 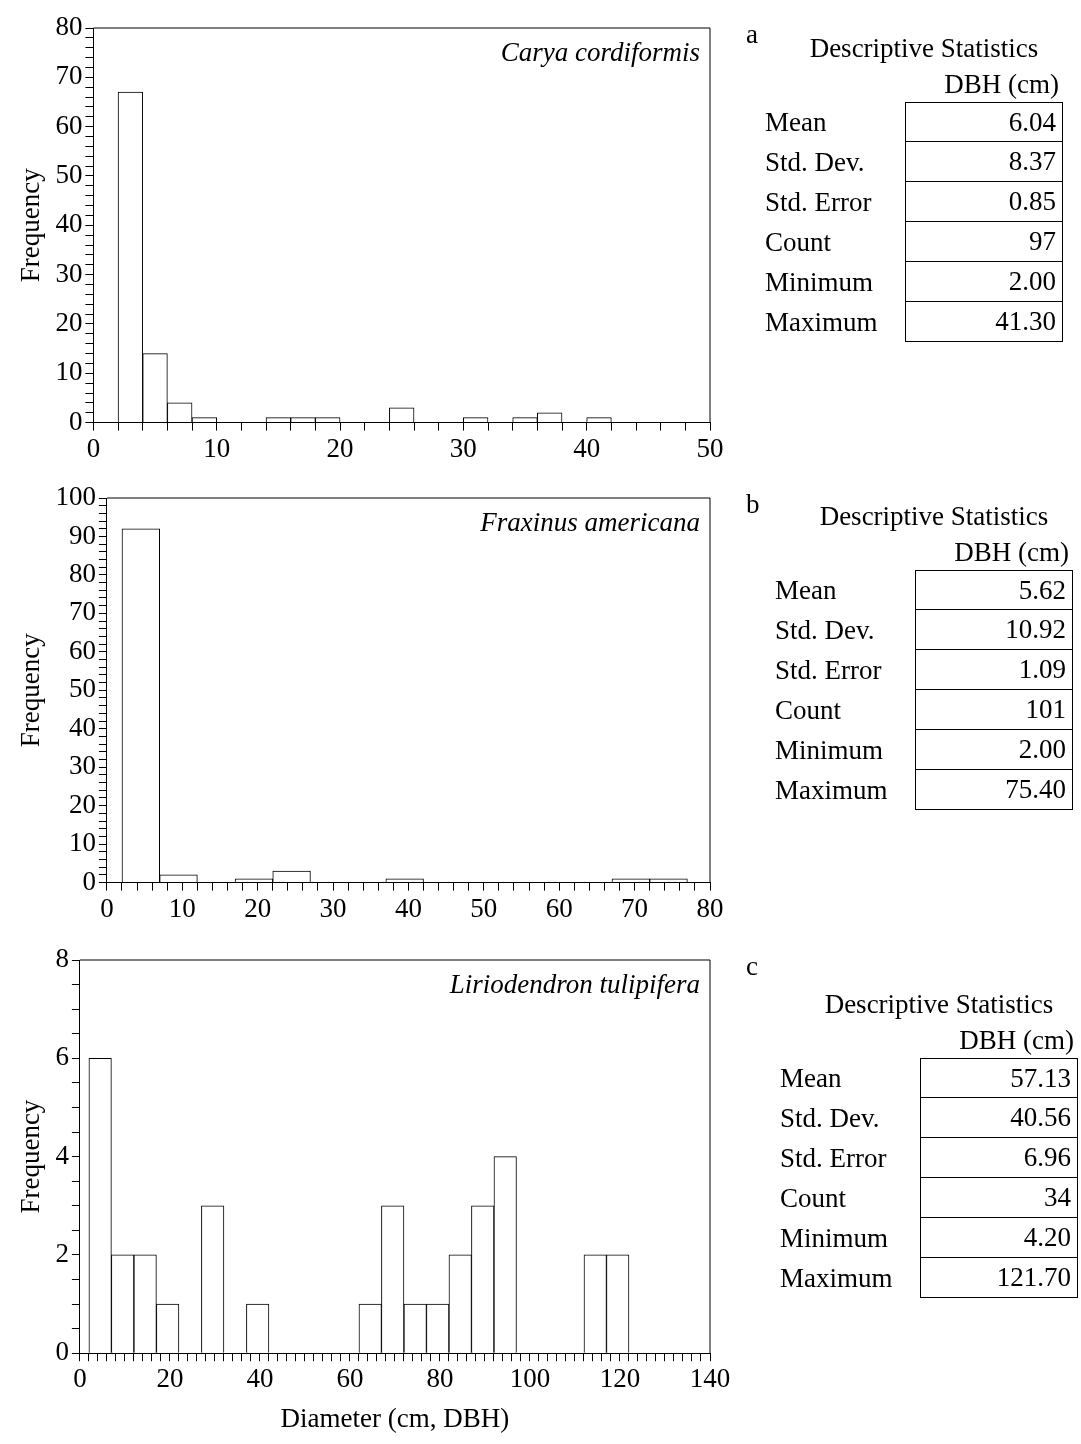 What do you see at coordinates (984, 202) in the screenshot?
I see `text: 0.85` at bounding box center [984, 202].